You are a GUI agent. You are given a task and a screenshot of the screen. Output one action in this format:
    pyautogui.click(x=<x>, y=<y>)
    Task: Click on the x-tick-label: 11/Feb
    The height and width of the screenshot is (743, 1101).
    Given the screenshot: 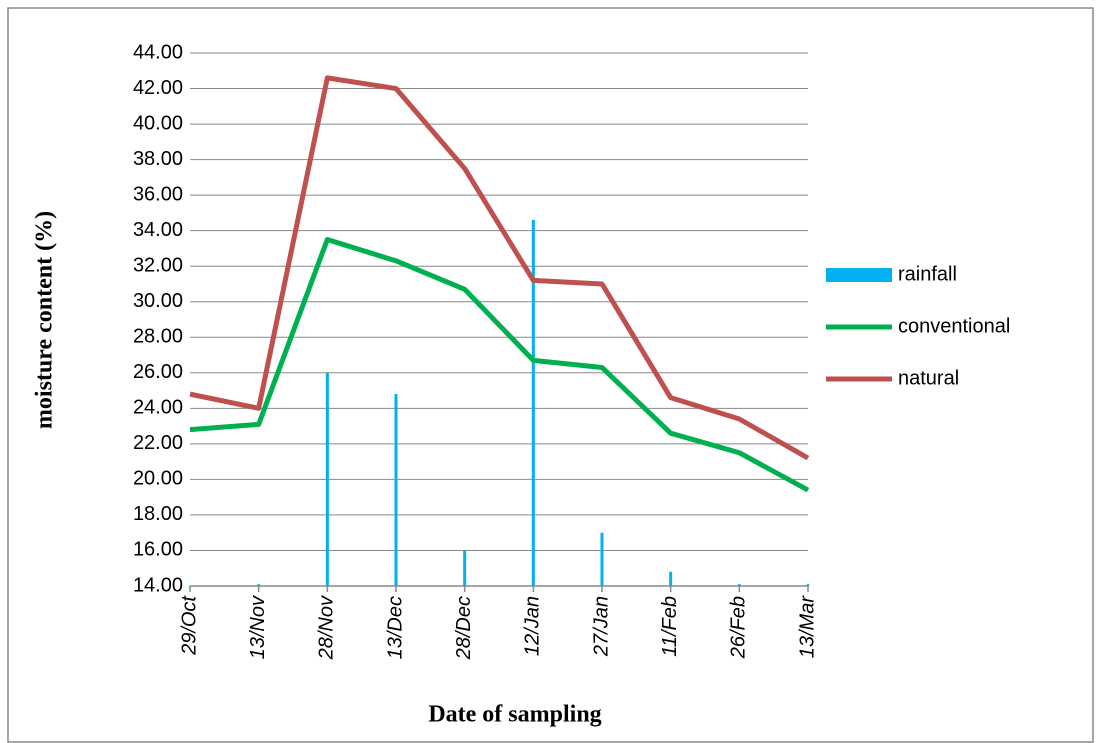 What is the action you would take?
    pyautogui.click(x=670, y=626)
    